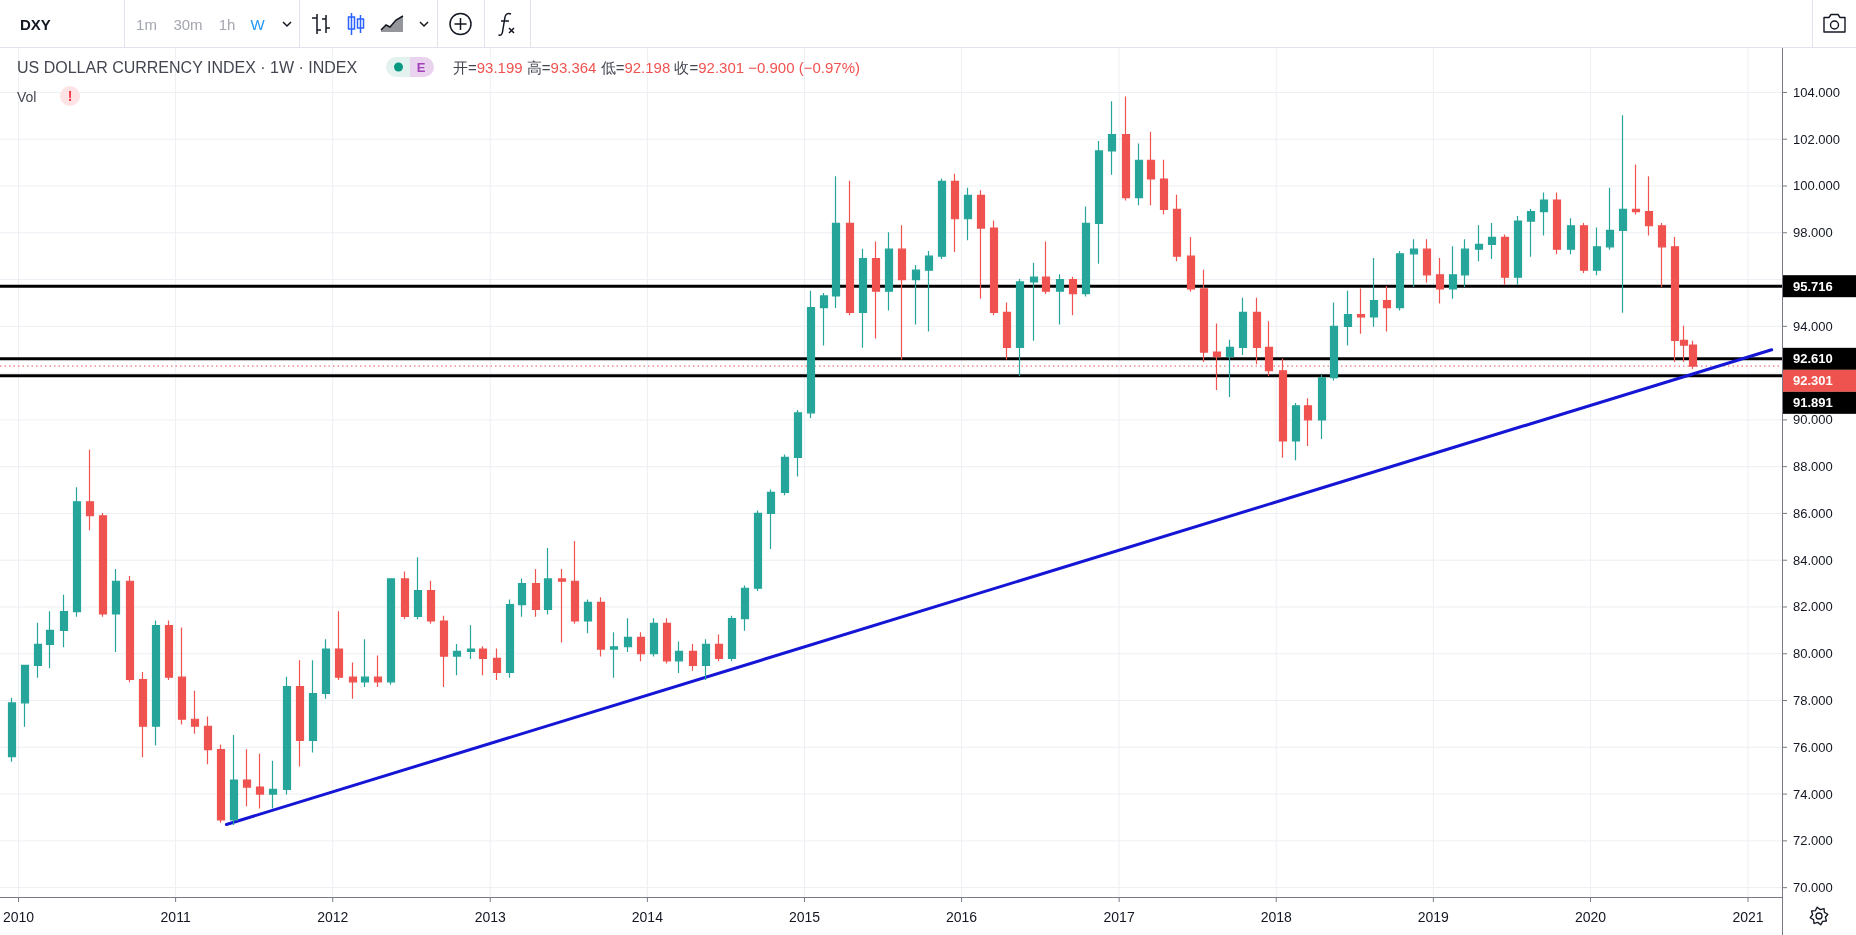 The image size is (1856, 935). Describe the element at coordinates (333, 917) in the screenshot. I see `x-tick-label: 2012` at that location.